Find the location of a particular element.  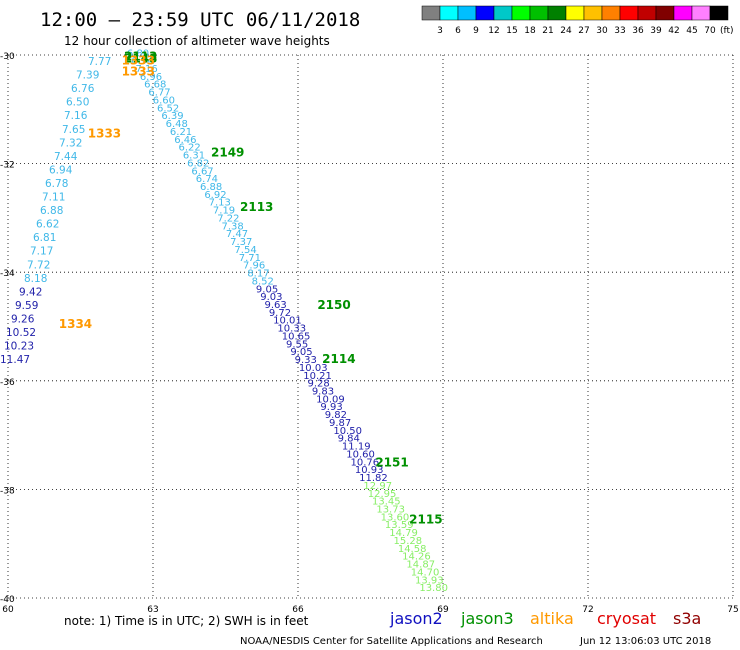

altika-side-value: 7.72 is located at coordinates (38, 265).